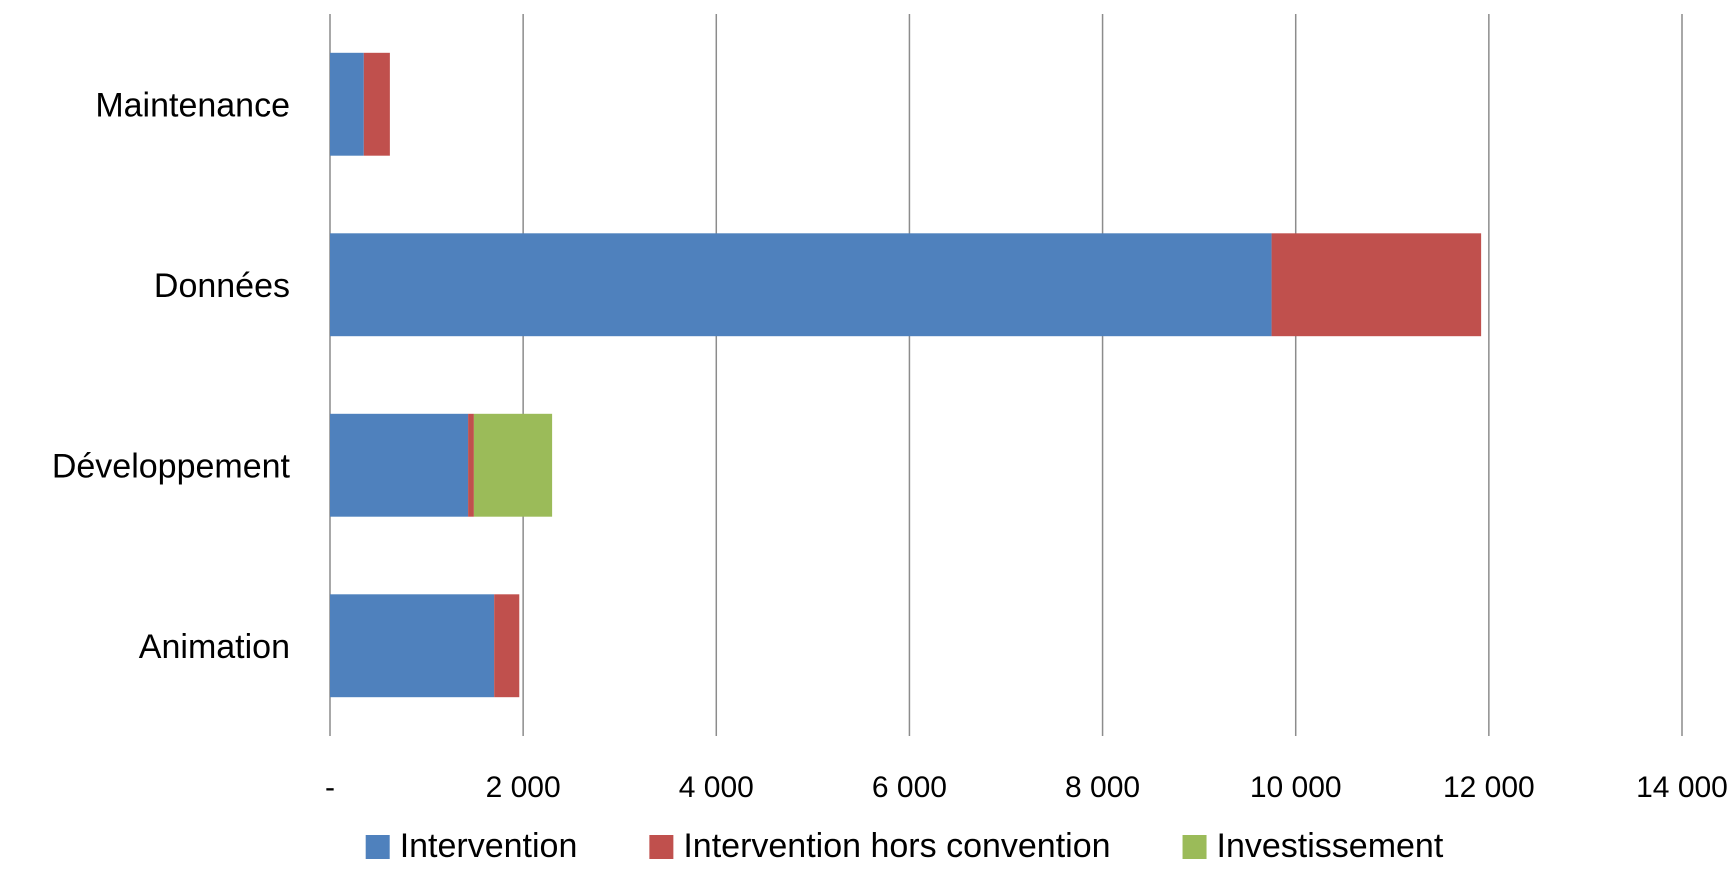 The width and height of the screenshot is (1729, 873). Describe the element at coordinates (171, 376) in the screenshot. I see `category-labels: Maintenance Données Développement Animation` at that location.